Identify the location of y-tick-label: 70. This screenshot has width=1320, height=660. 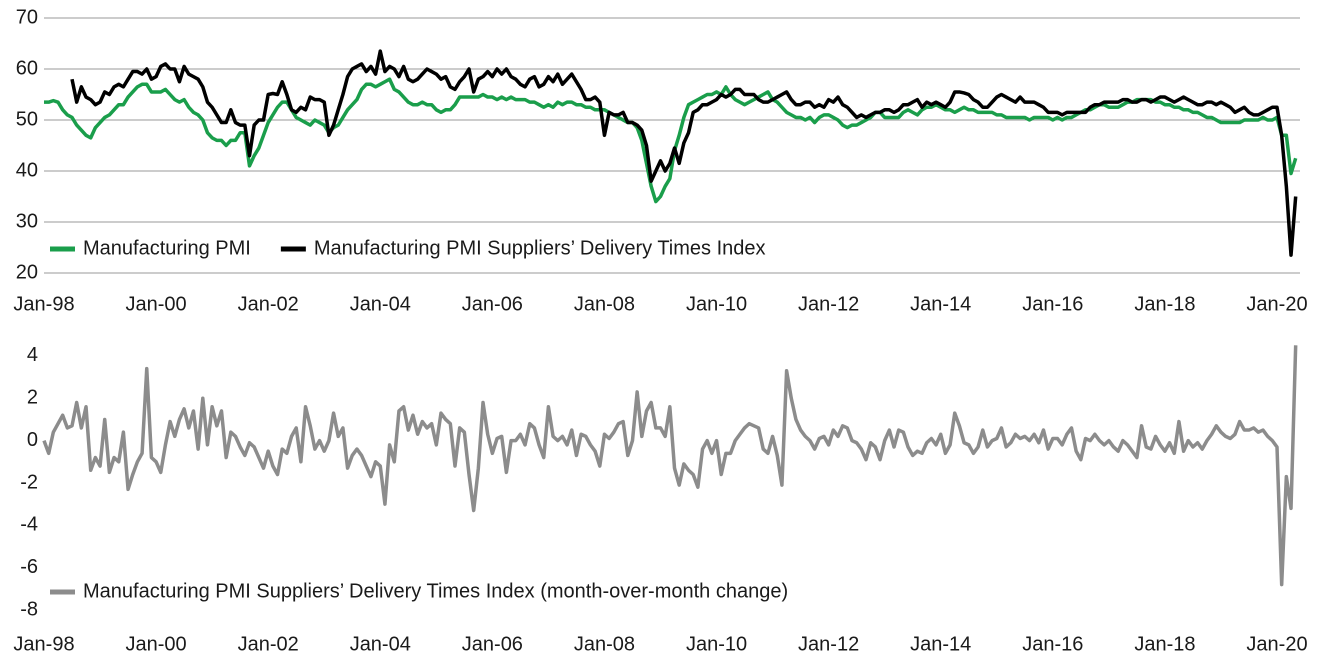
(27, 17).